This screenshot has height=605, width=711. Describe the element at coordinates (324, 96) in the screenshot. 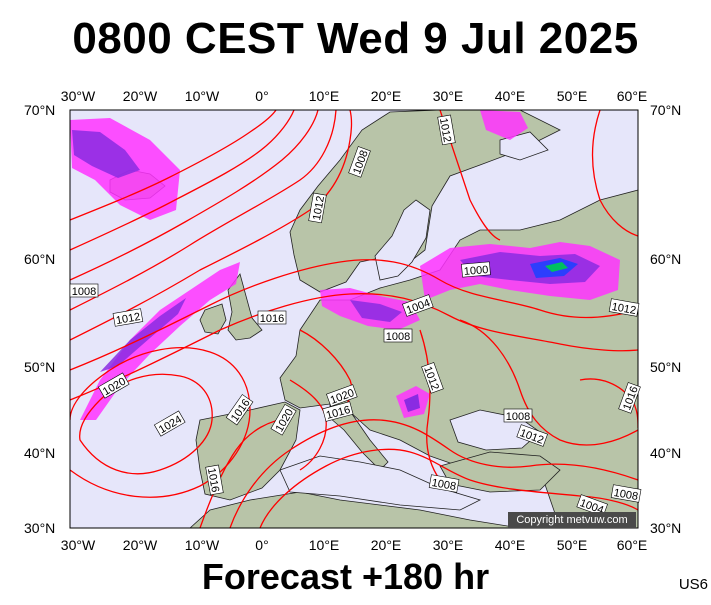

I see `lon-label-top: 10°E` at that location.